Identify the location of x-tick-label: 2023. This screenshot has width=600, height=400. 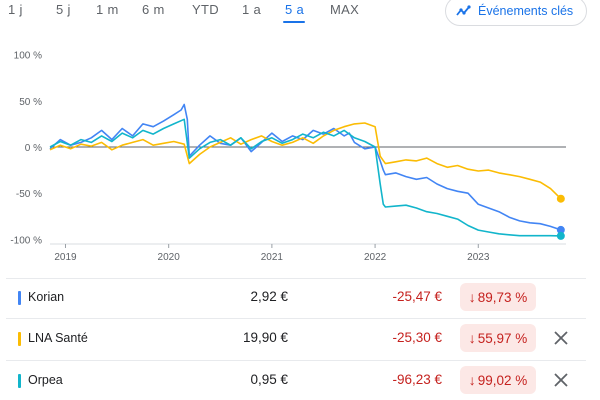
(478, 257).